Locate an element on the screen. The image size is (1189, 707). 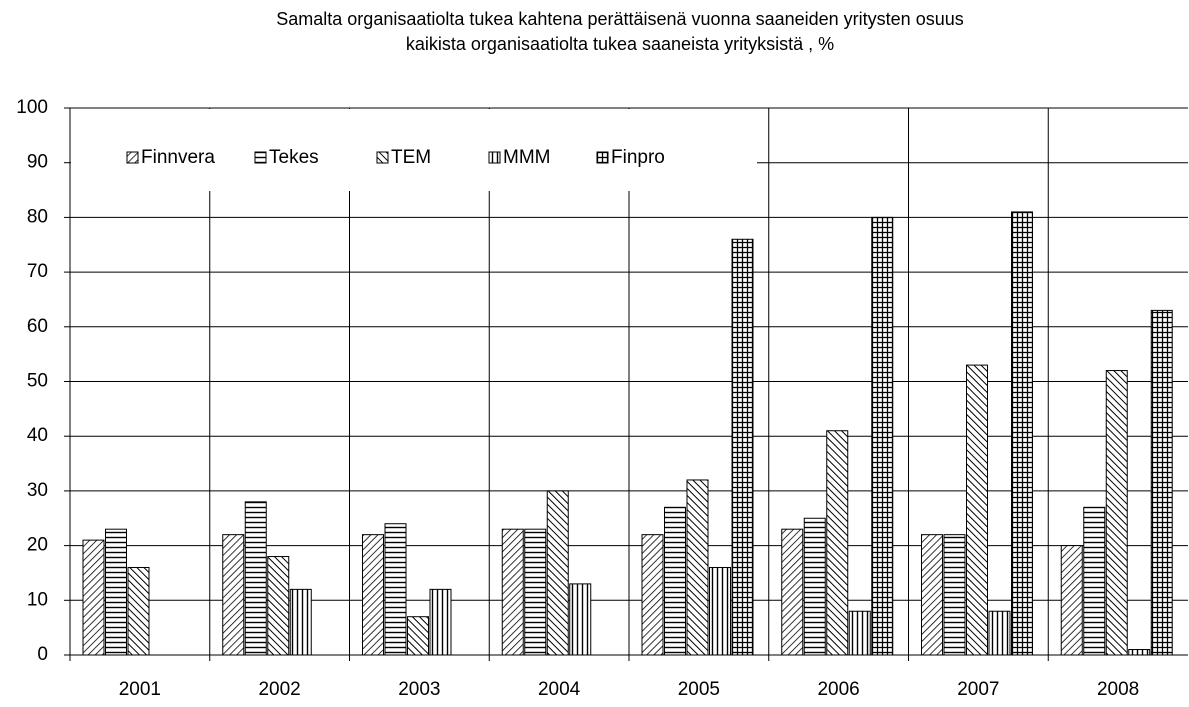
x-tick-label: 2008 is located at coordinates (1118, 689).